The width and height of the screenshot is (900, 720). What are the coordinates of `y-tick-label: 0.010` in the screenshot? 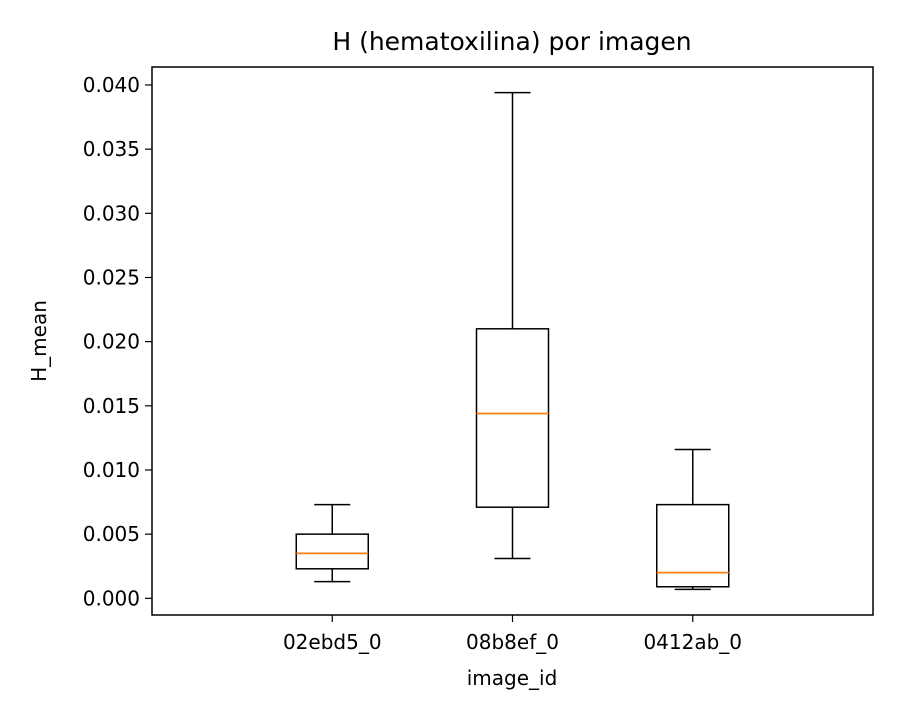 It's located at (111, 470).